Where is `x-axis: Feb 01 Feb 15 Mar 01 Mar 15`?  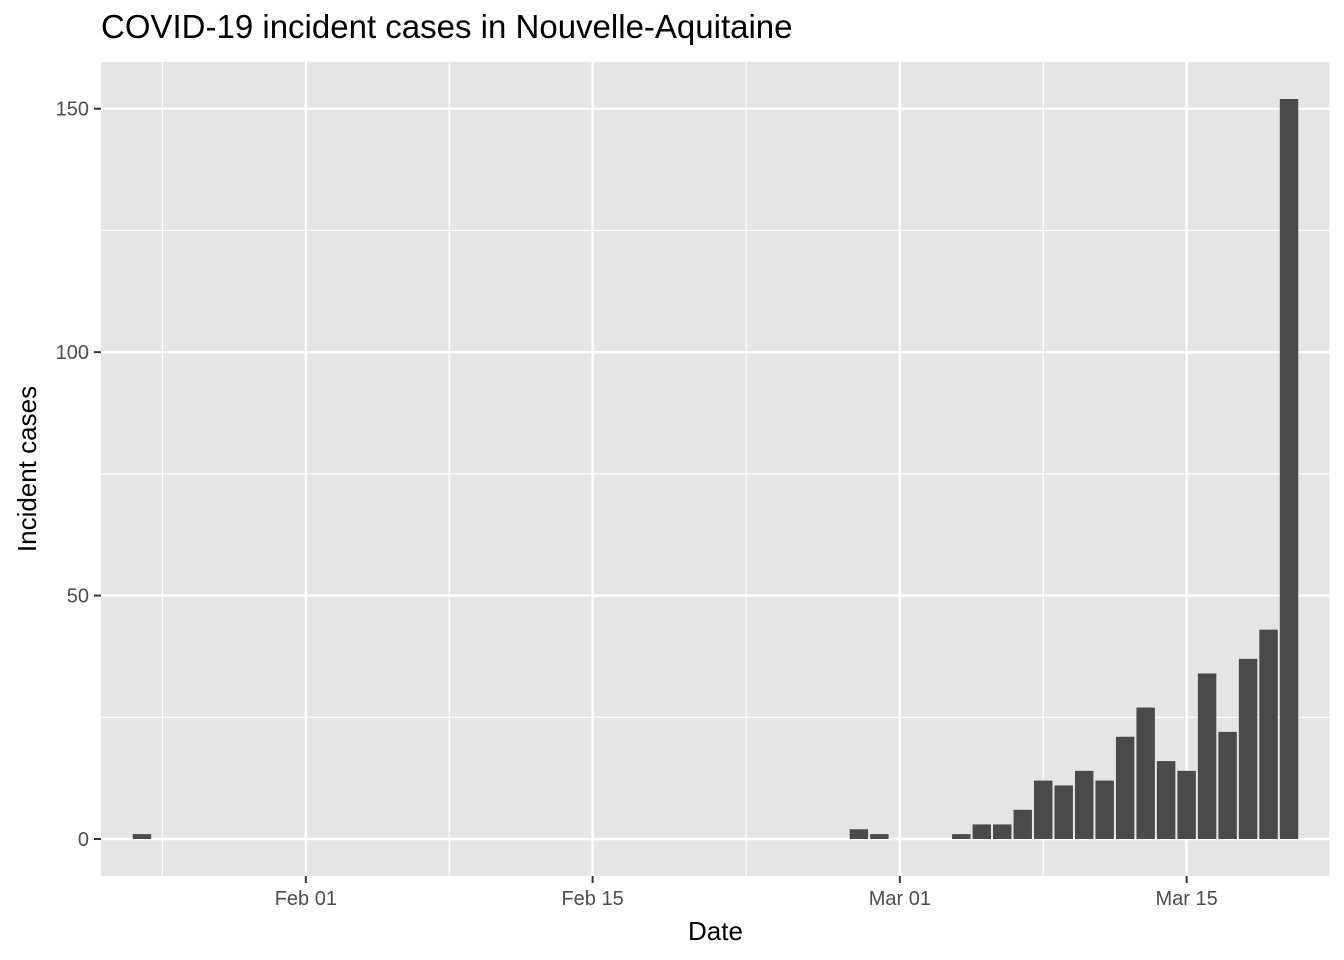
x-axis: Feb 01 Feb 15 Mar 01 Mar 15 is located at coordinates (746, 893).